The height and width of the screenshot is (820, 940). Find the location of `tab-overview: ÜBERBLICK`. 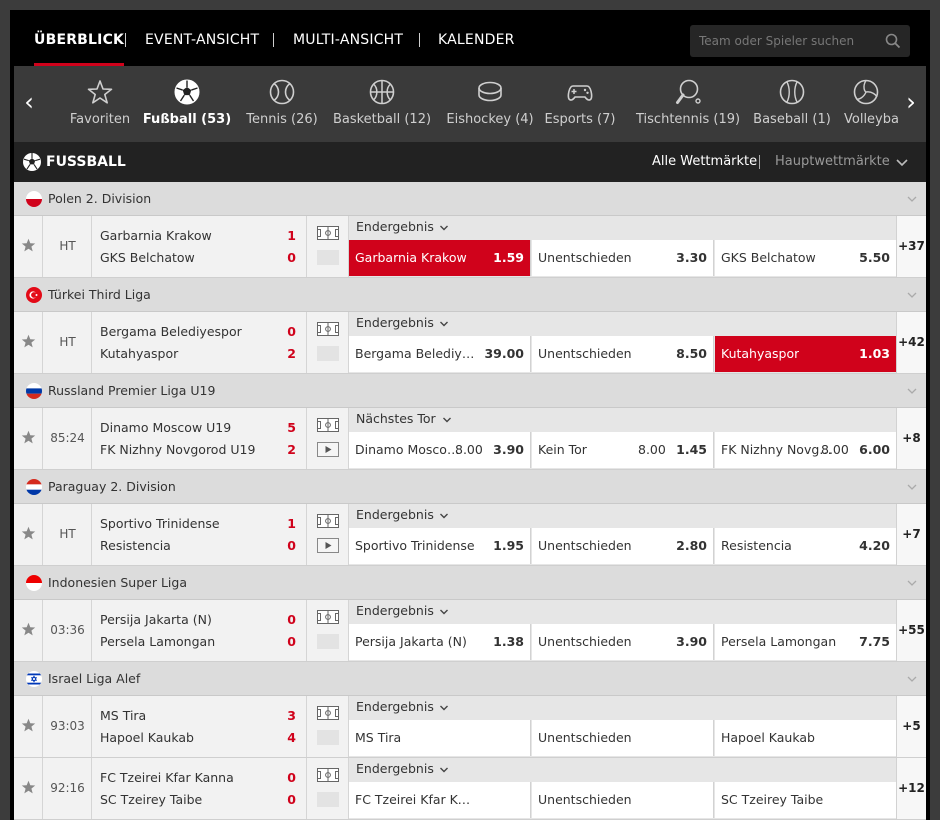

tab-overview: ÜBERBLICK is located at coordinates (79, 38).